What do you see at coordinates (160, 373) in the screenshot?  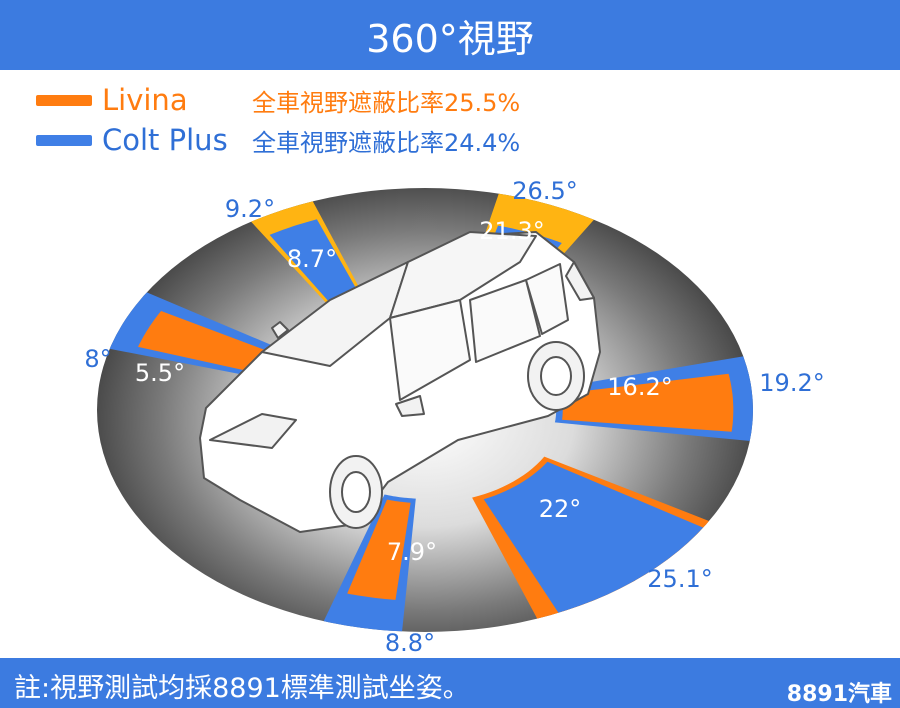 I see `angle-label-left-livina: 5.5°` at bounding box center [160, 373].